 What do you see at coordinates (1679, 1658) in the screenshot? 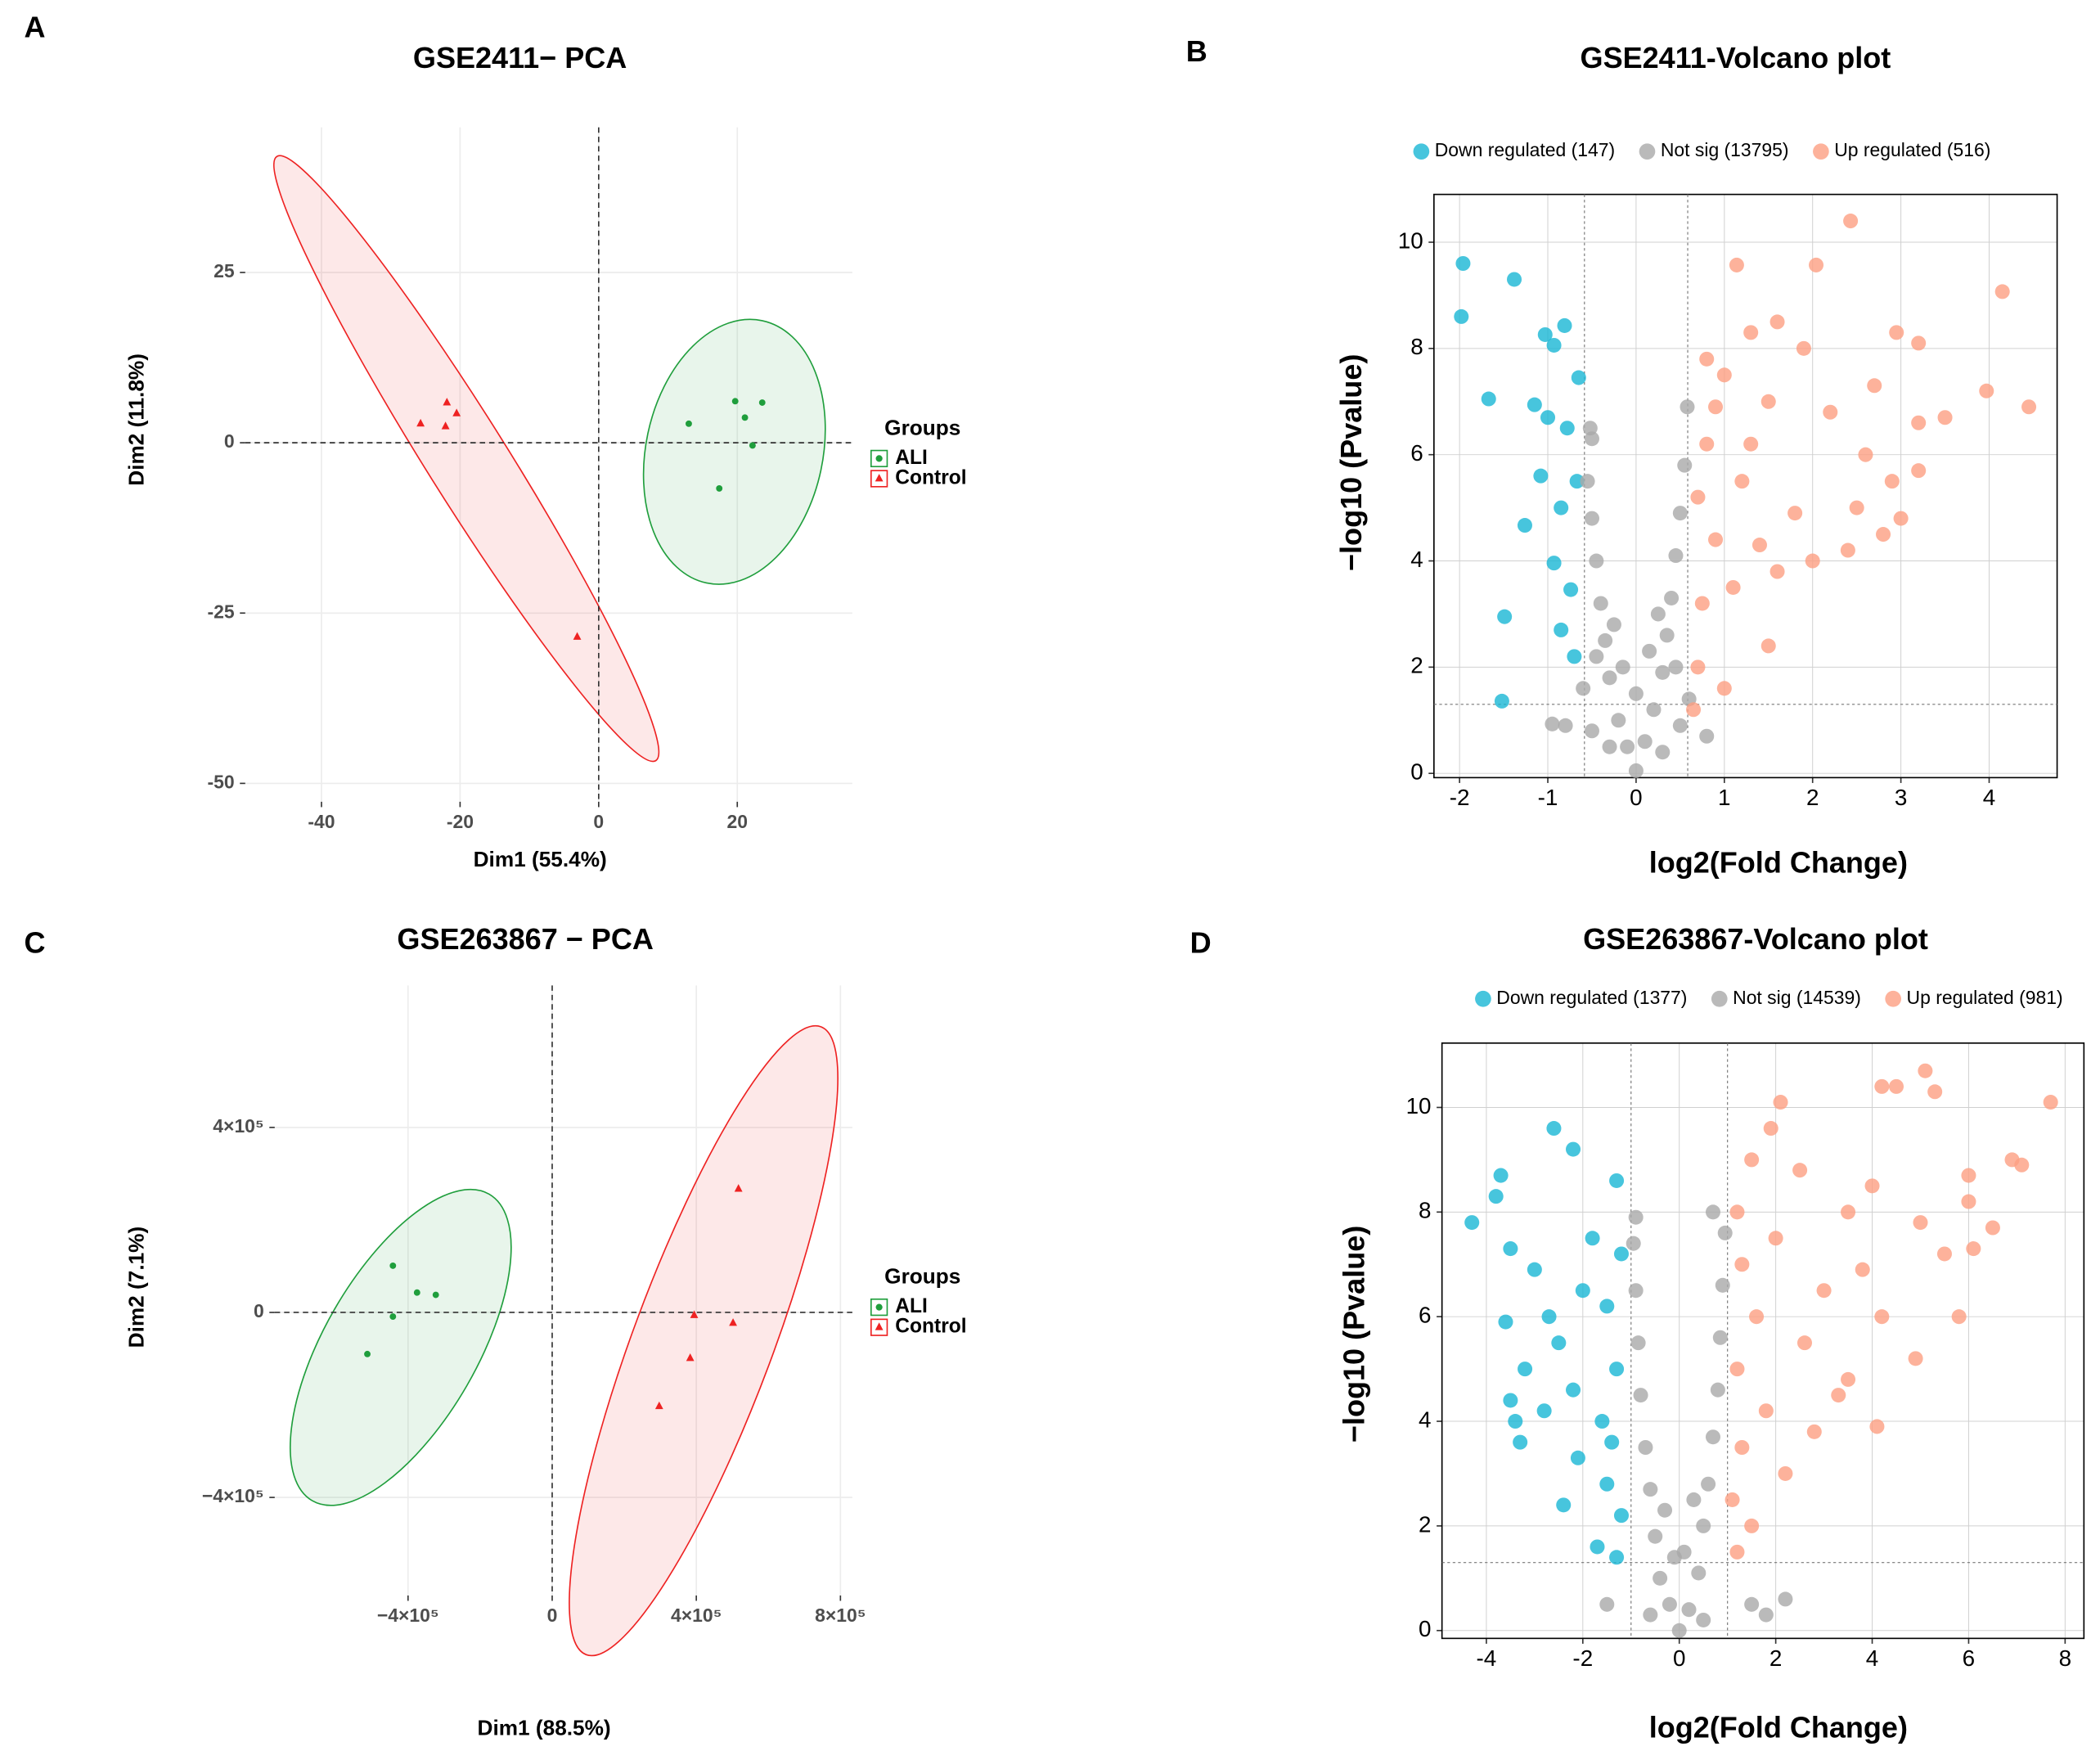
I see `x-tick-label: 0` at bounding box center [1679, 1658].